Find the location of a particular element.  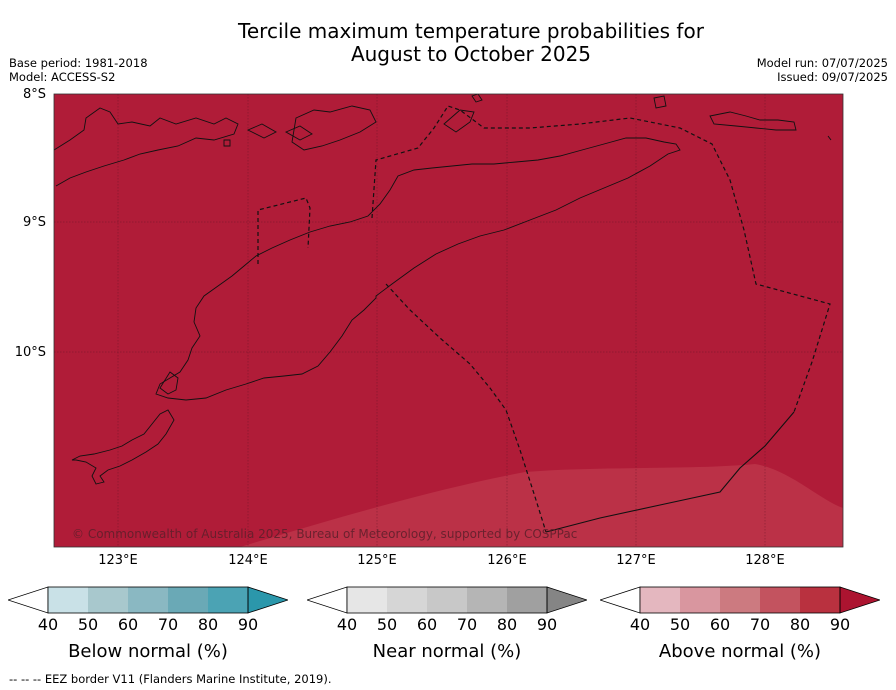

colorbar-below-normal-swatches is located at coordinates (148, 600).